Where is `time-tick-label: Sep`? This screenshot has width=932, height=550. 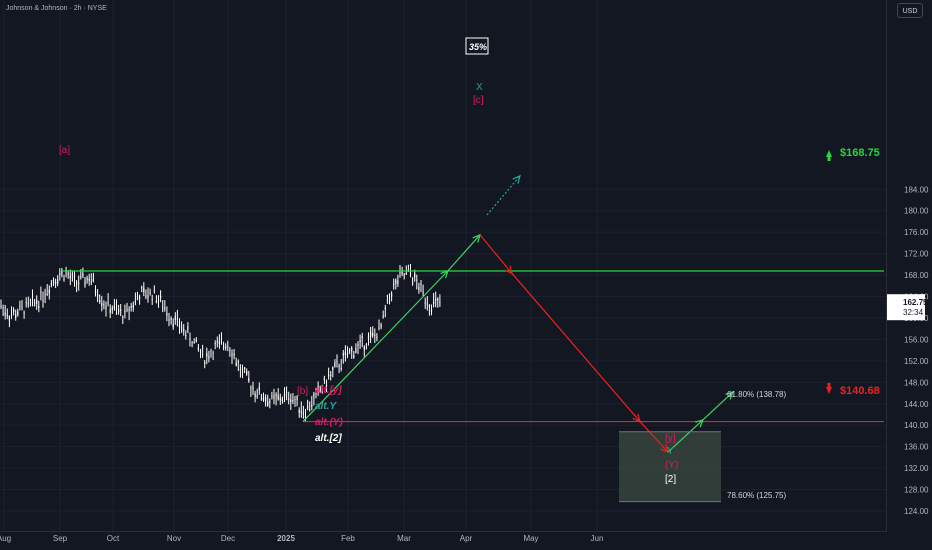 time-tick-label: Sep is located at coordinates (60, 538).